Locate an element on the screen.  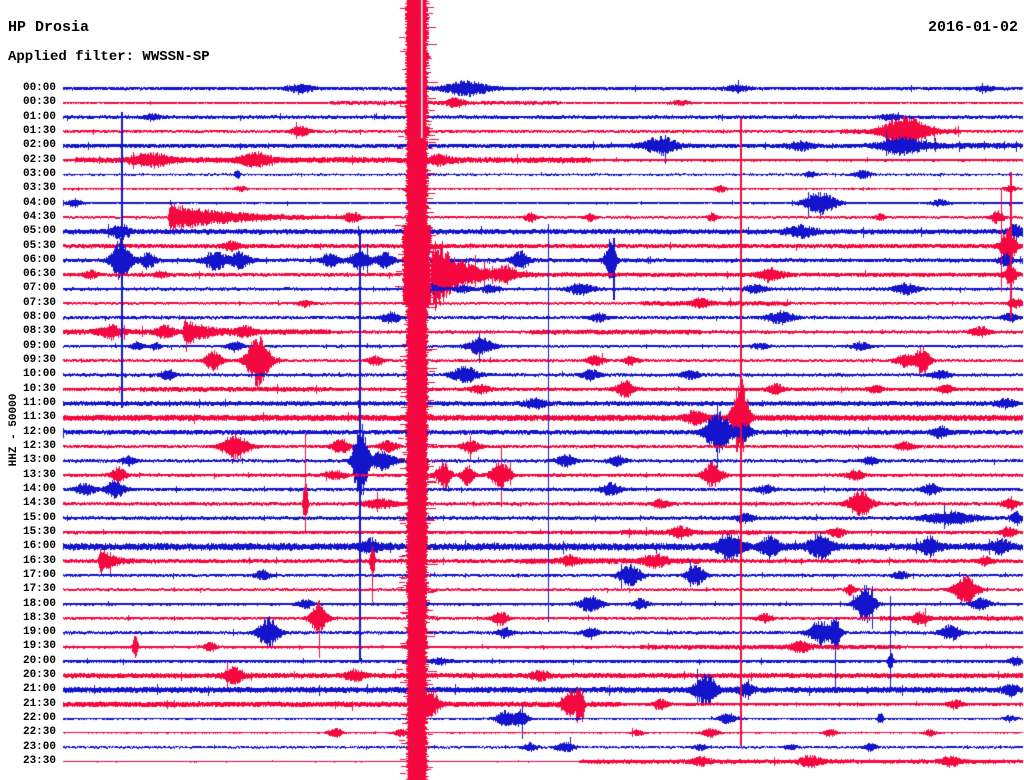
time-label: 01:00 is located at coordinates (39, 116).